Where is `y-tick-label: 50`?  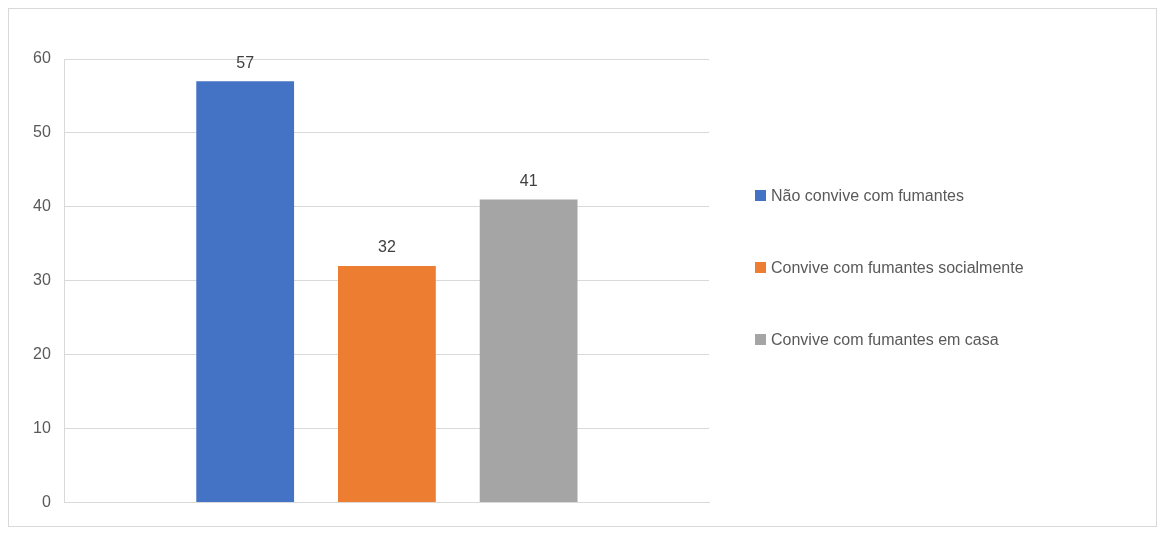
y-tick-label: 50 is located at coordinates (42, 132).